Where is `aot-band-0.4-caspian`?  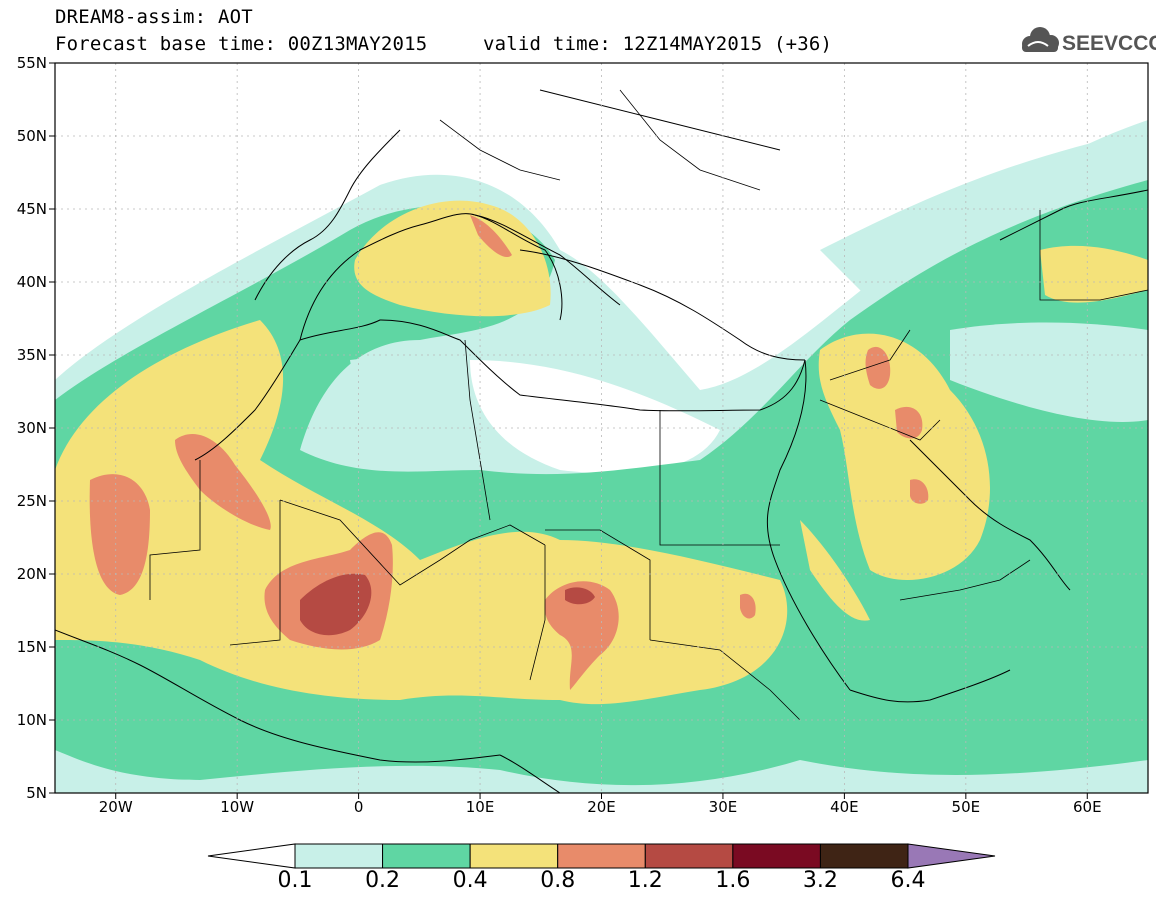
aot-band-0.4-caspian is located at coordinates (1094, 274).